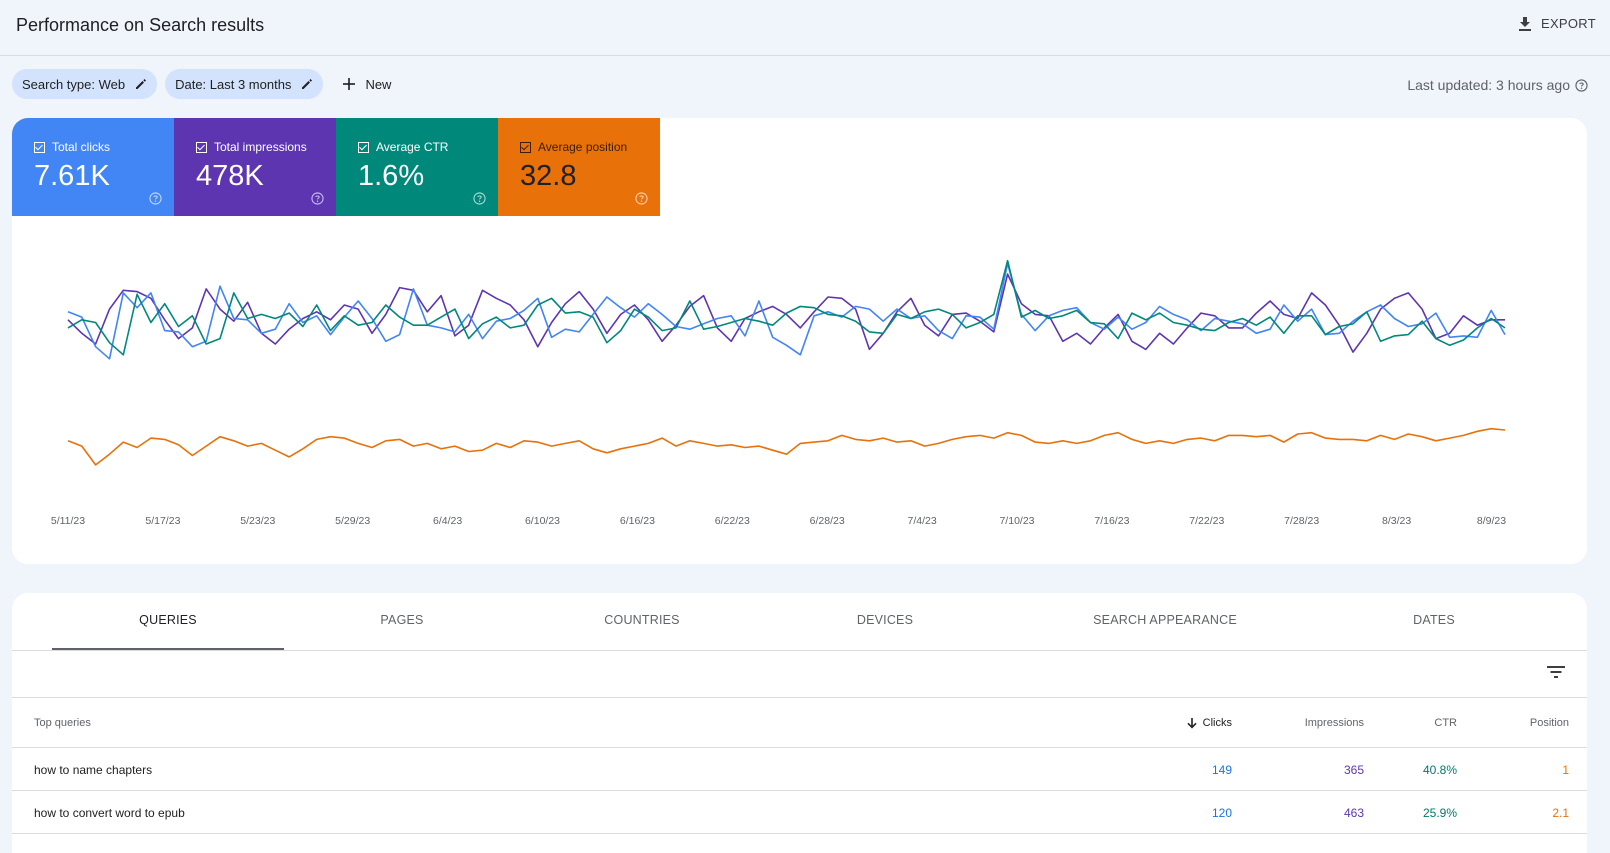 This screenshot has width=1610, height=853. I want to click on x-tick-label: 7/22/23, so click(1206, 521).